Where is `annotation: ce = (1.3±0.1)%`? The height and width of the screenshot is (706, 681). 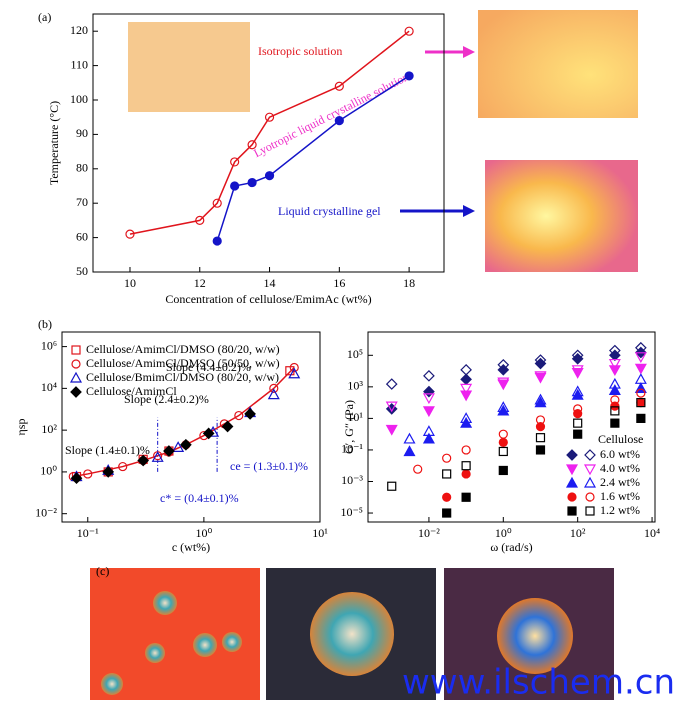
annotation: ce = (1.3±0.1)% is located at coordinates (269, 466).